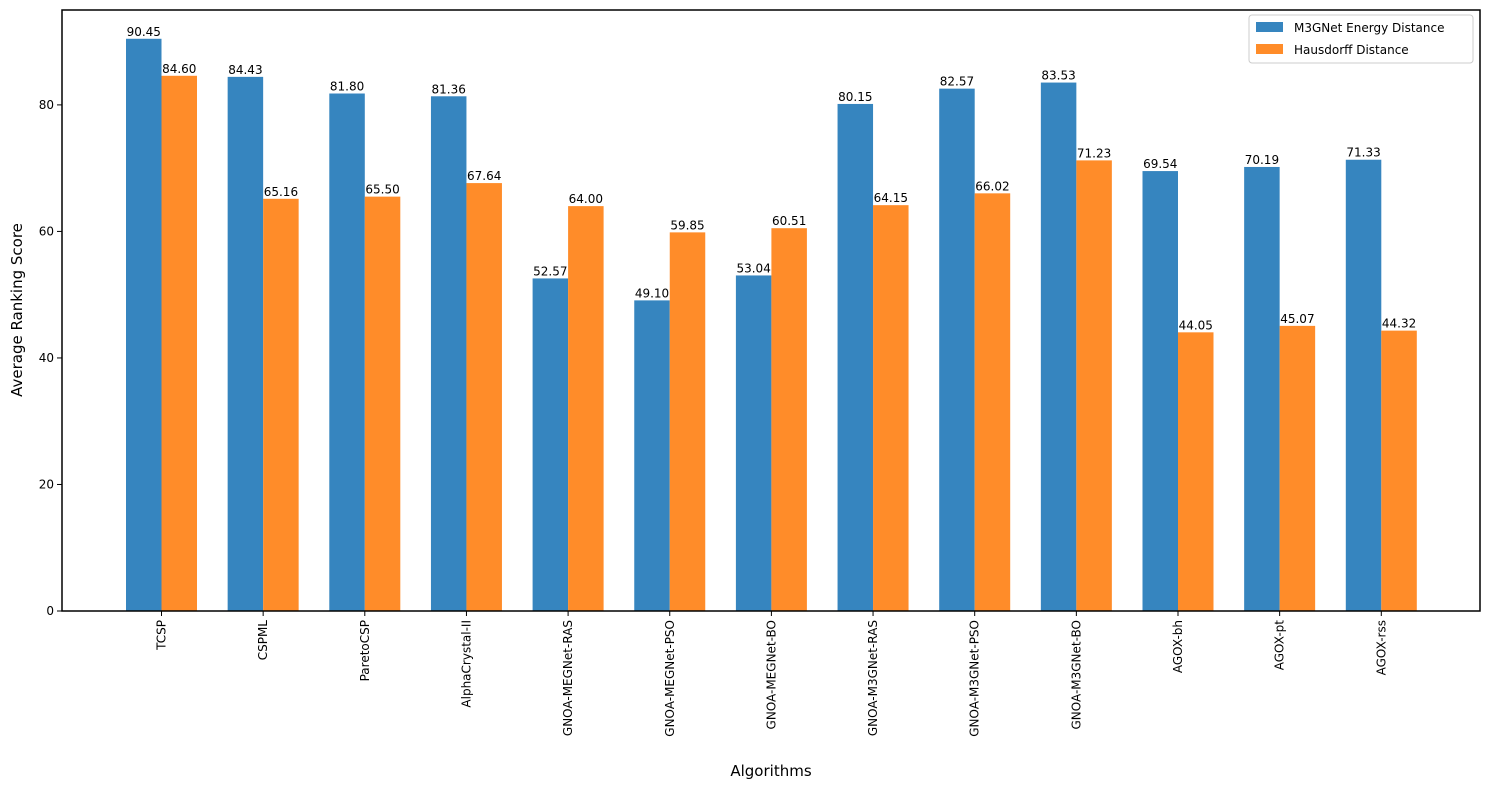 The height and width of the screenshot is (790, 1489). I want to click on bar-m3gnet-energy-distance-gnoa-megnet-bo, so click(753, 443).